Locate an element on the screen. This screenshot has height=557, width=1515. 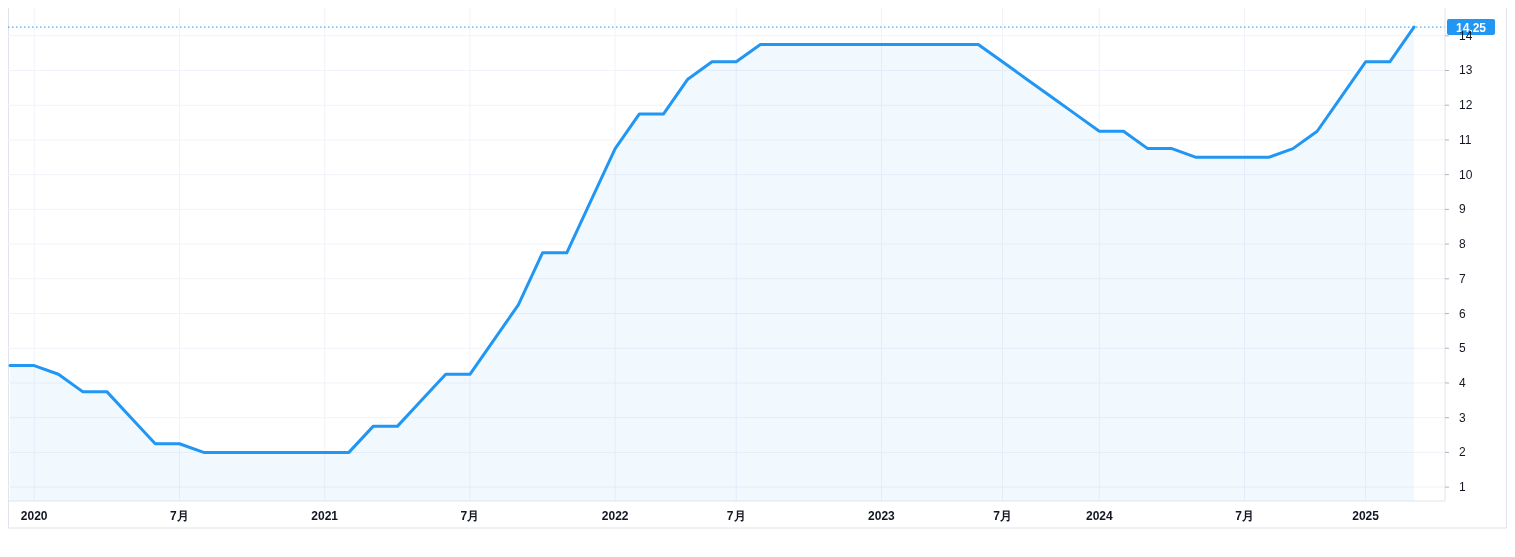
y-tick-label: 9 is located at coordinates (1462, 209).